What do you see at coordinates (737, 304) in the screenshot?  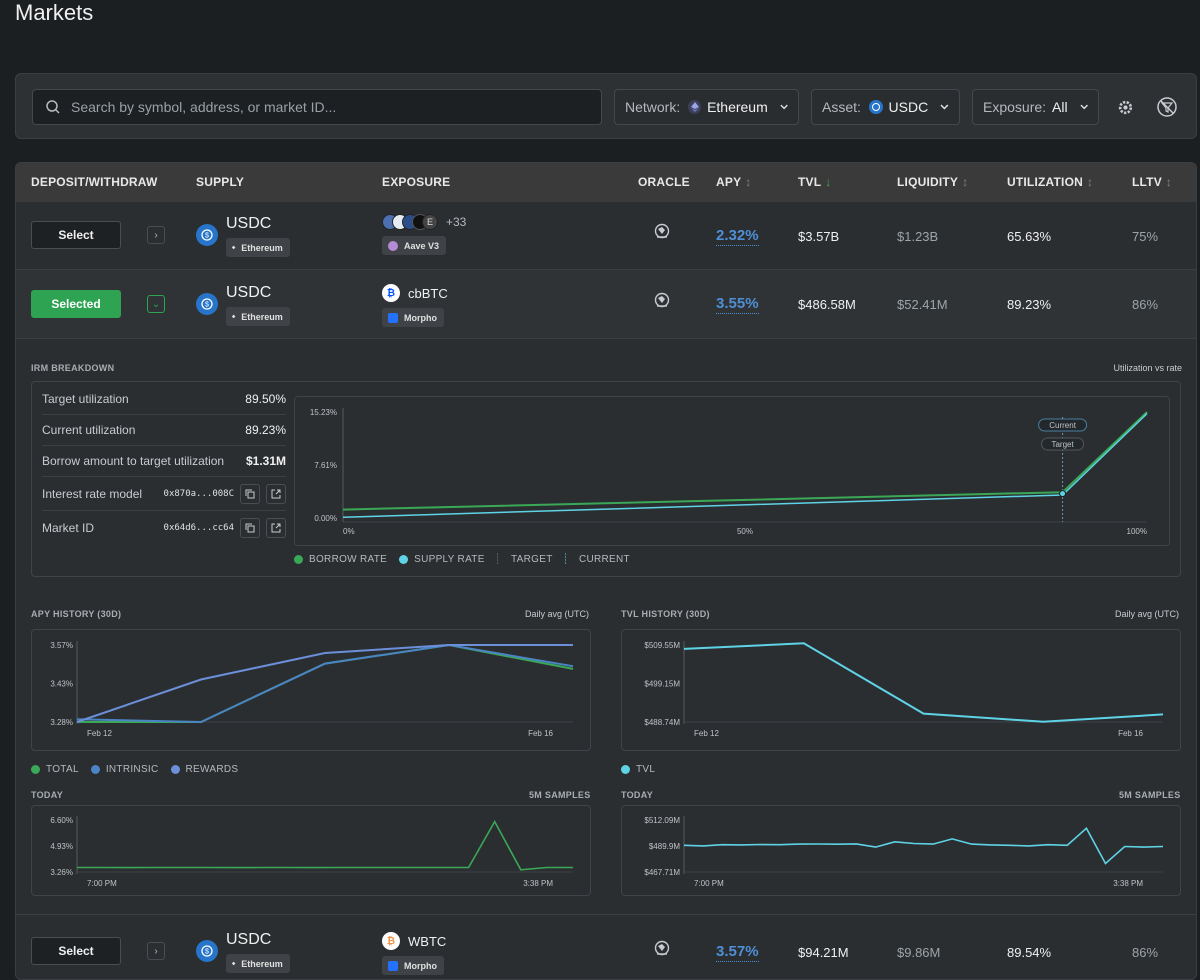 I see `apy-value: 3.55%` at bounding box center [737, 304].